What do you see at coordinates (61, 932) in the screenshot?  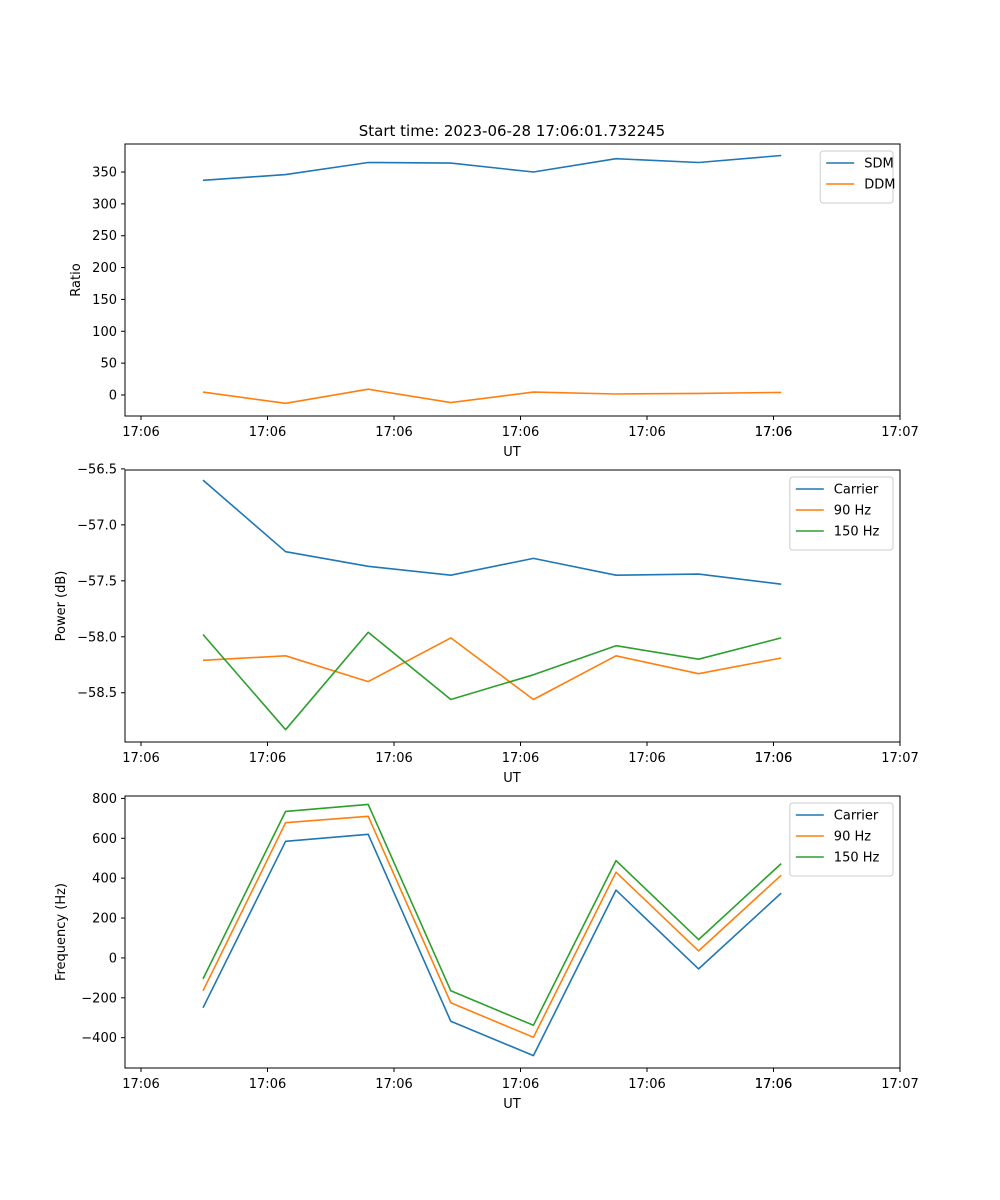 I see `y-axis-label: Frequency (Hz)` at bounding box center [61, 932].